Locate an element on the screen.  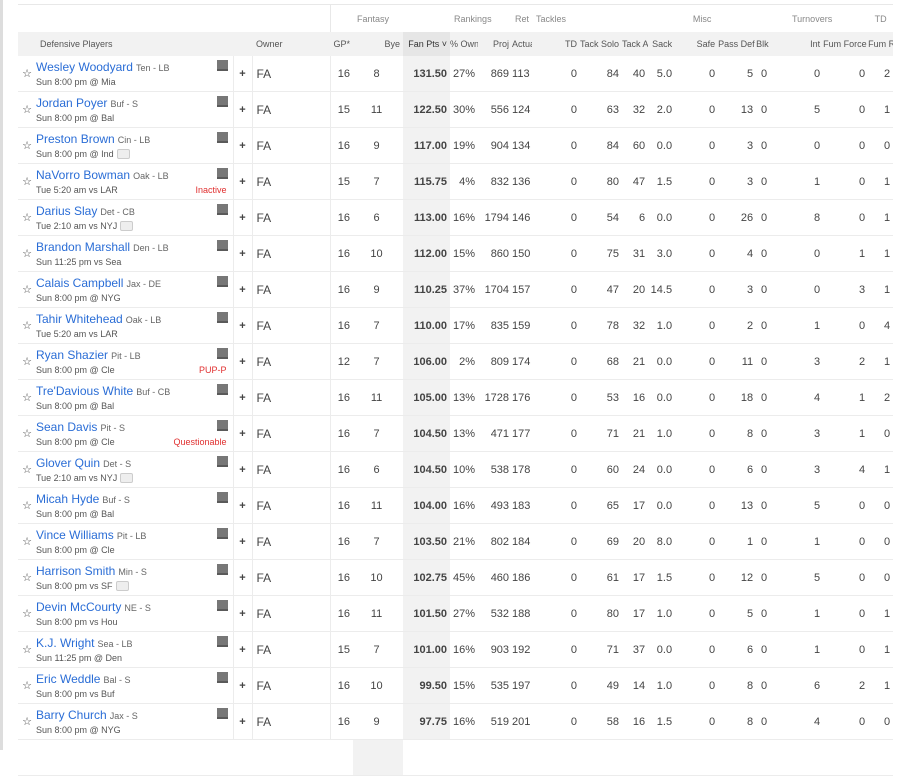
player-name-link: Harrison Smith is located at coordinates (76, 570).